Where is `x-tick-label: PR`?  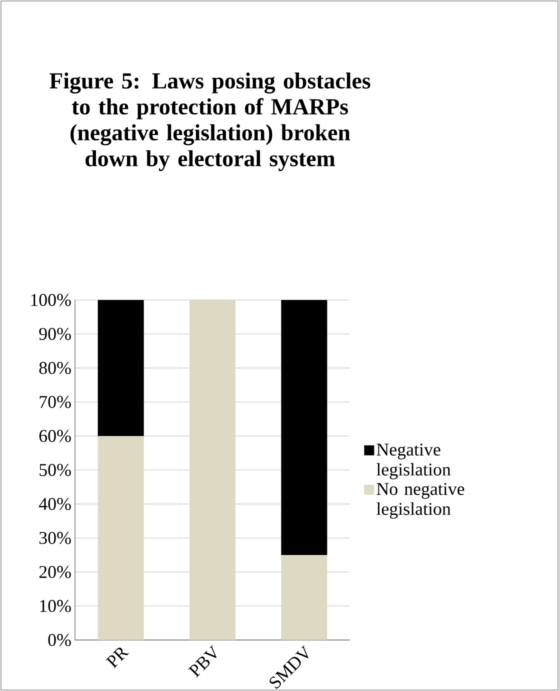 x-tick-label: PR is located at coordinates (118, 658).